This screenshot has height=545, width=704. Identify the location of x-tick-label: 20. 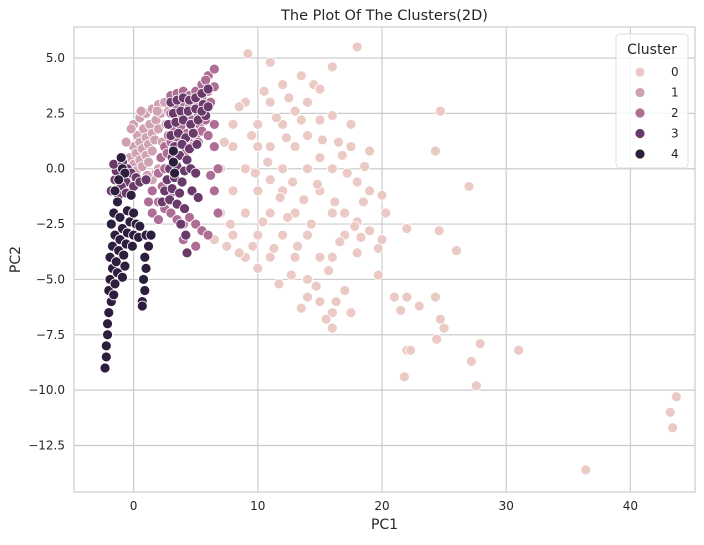
(381, 506).